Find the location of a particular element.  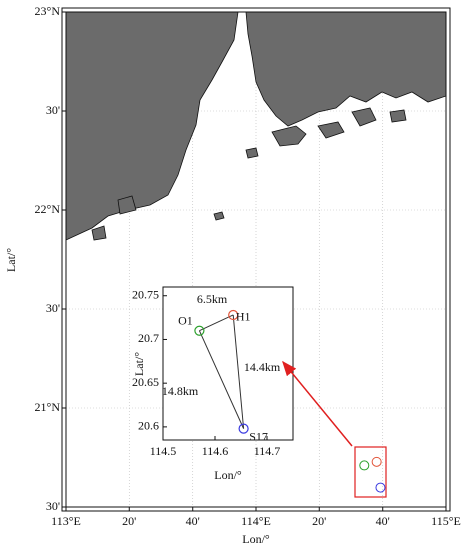

station-label: H1 is located at coordinates (243, 317).